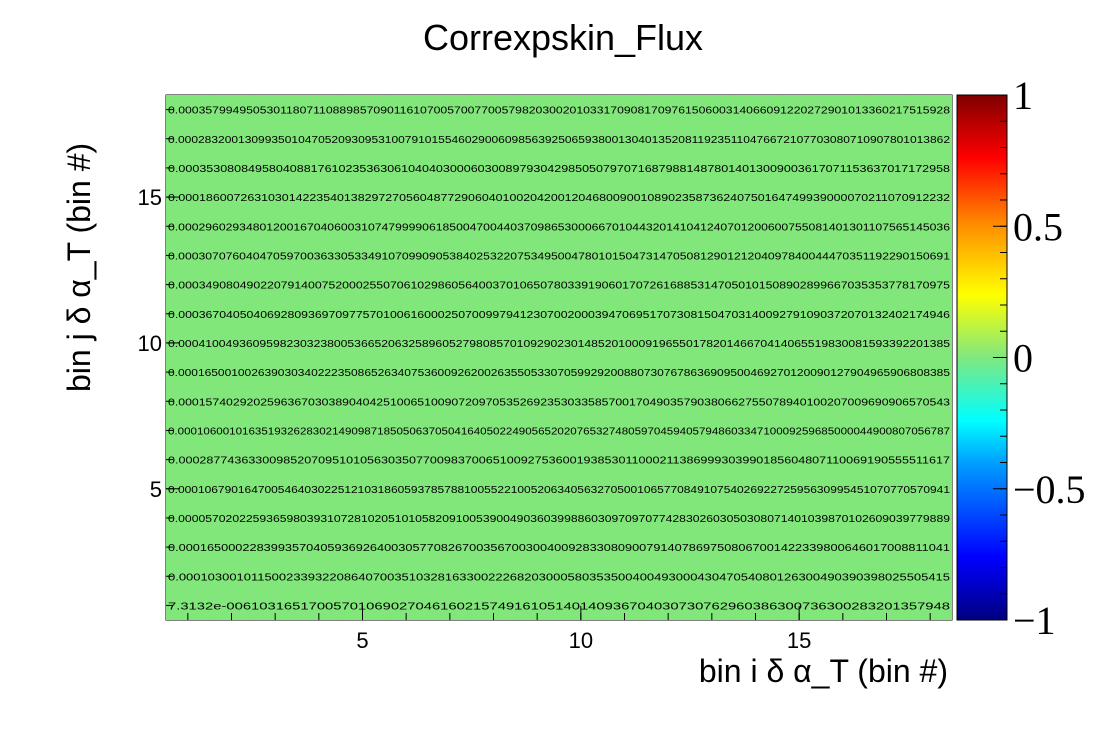 The image size is (1120, 740). Describe the element at coordinates (823, 671) in the screenshot. I see `x-axis-title: bin i δ α_T (bin #)` at that location.